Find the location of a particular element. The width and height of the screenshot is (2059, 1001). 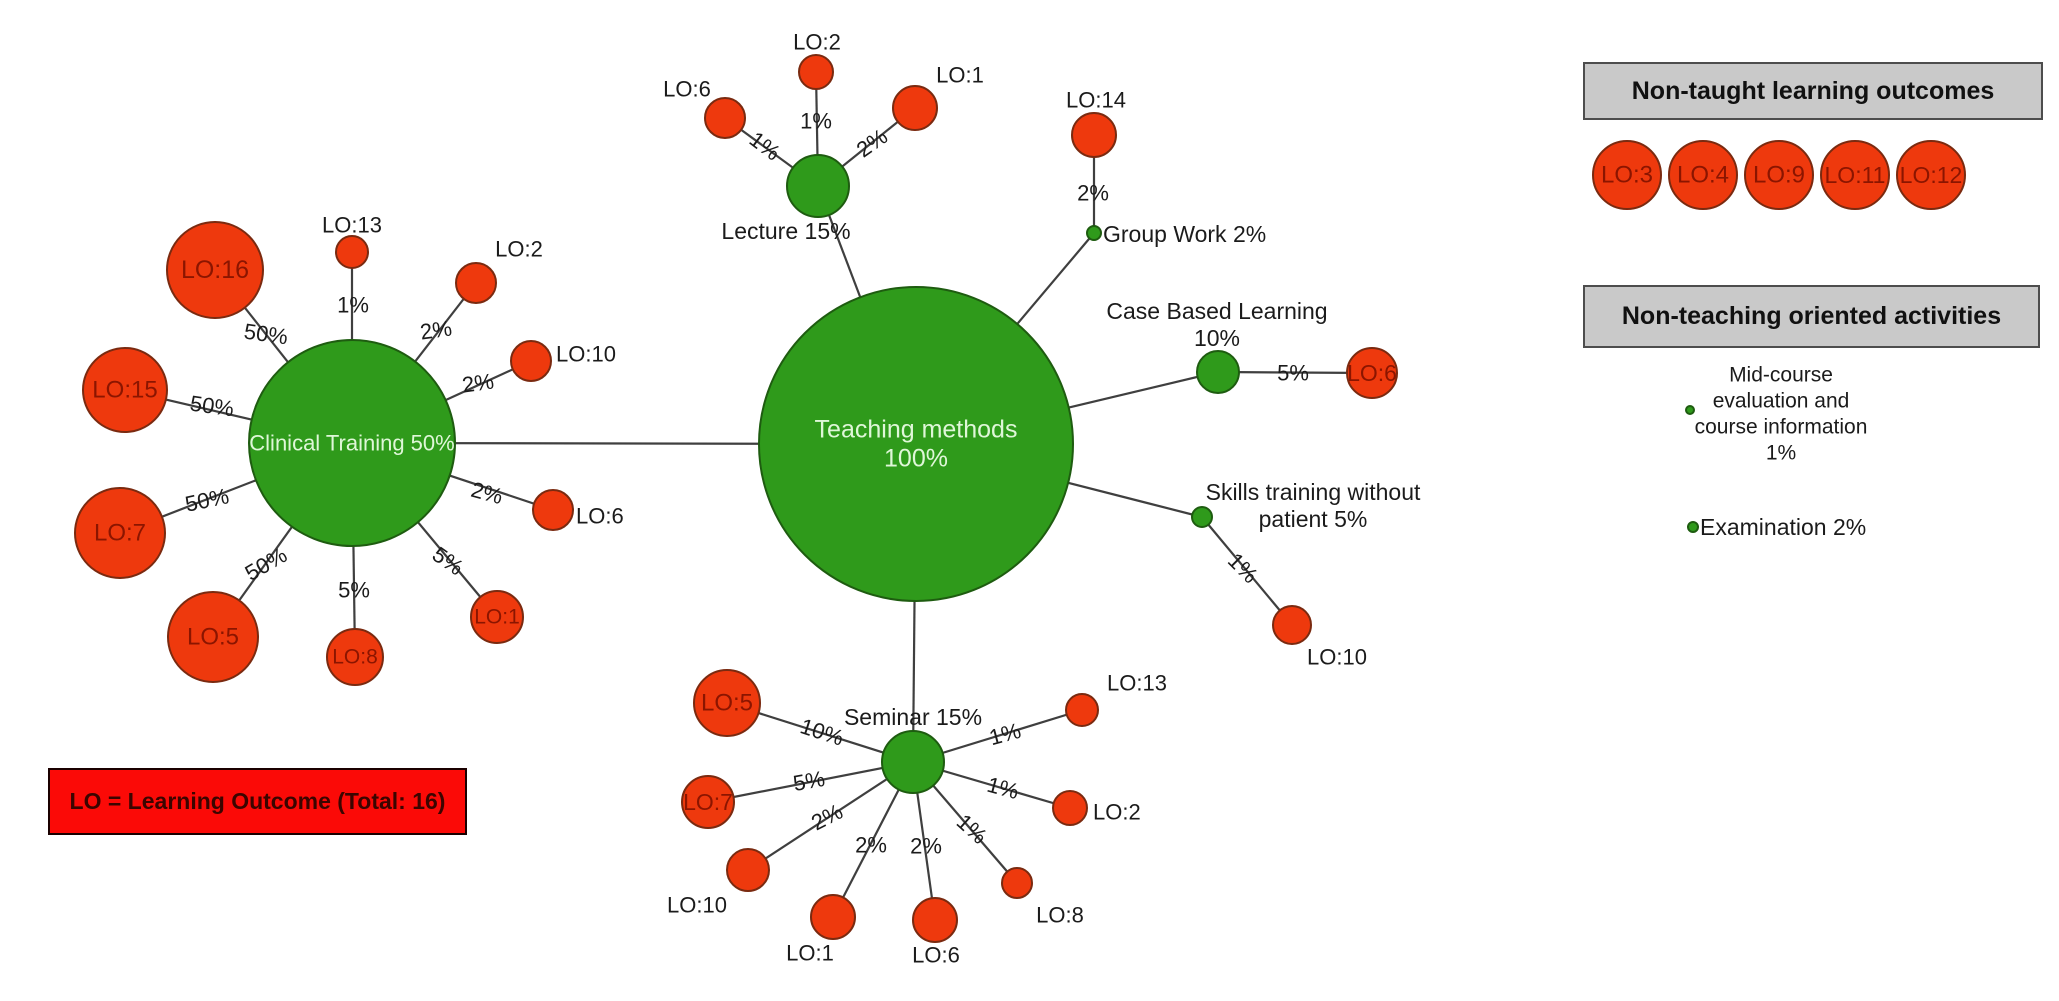

lo-label-c8: LO:8 is located at coordinates (355, 657).